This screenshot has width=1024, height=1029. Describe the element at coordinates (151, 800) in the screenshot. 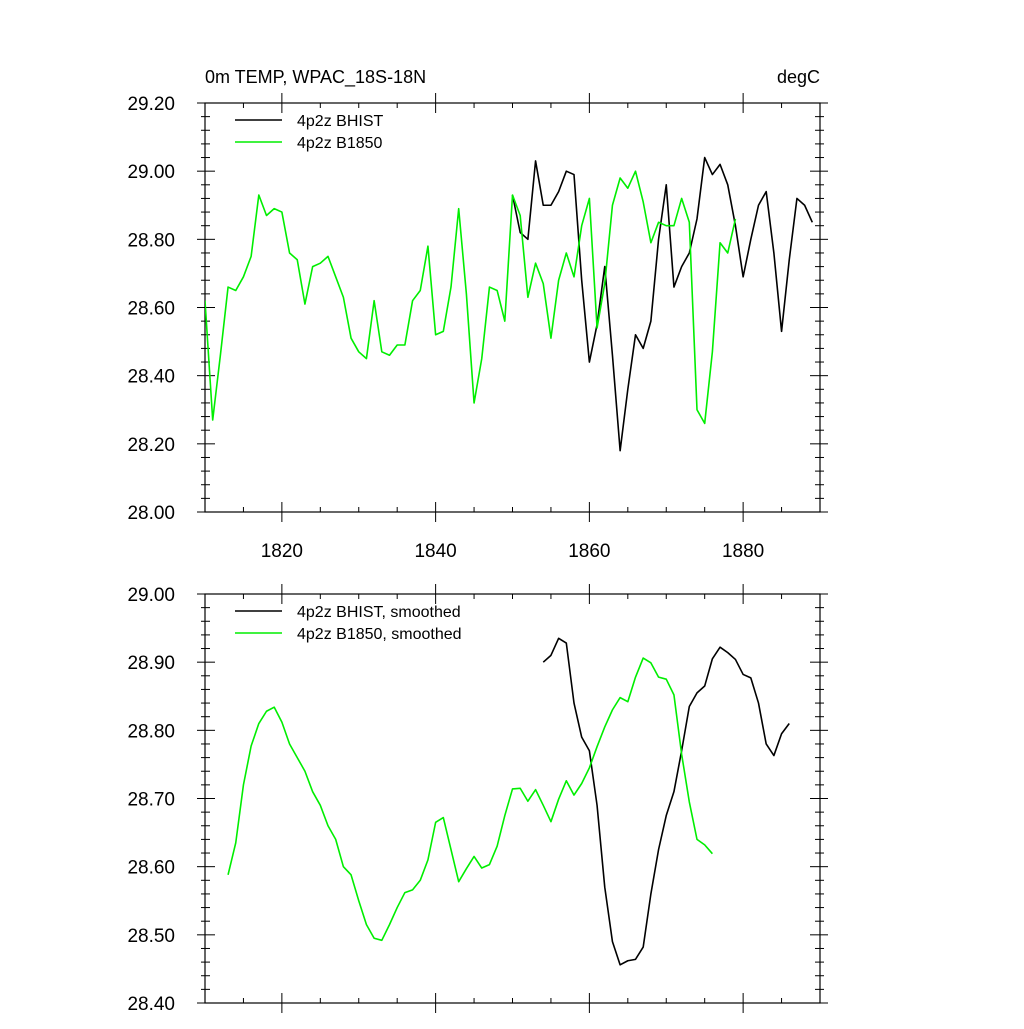

I see `y-tick-label: 28.70` at that location.